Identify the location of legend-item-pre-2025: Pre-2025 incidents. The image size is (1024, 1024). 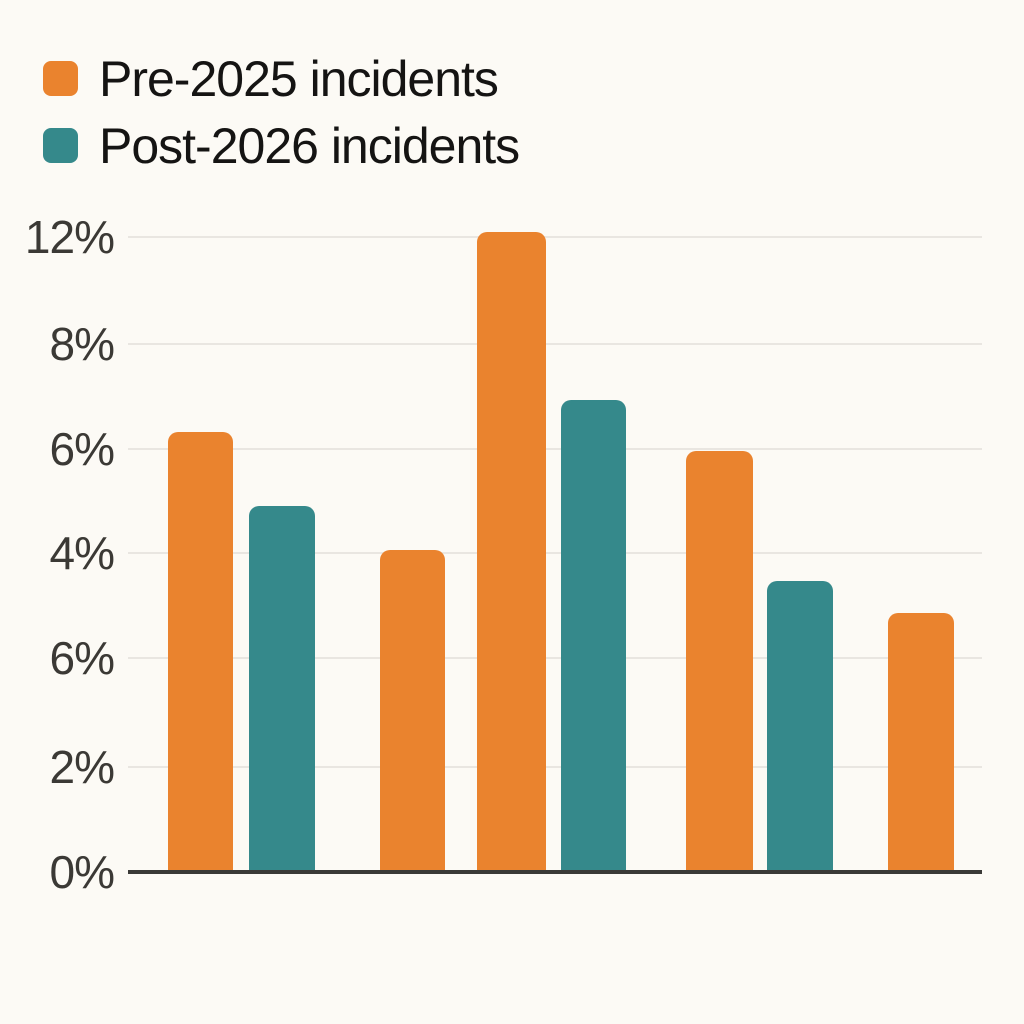
(271, 79).